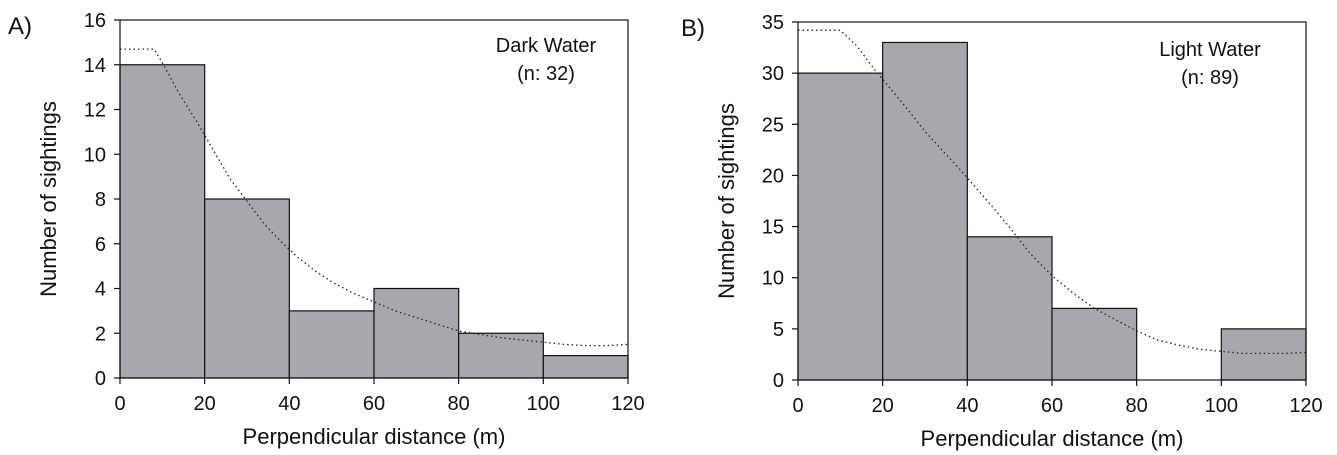 The height and width of the screenshot is (455, 1337). What do you see at coordinates (1052, 406) in the screenshot?
I see `panel-b-x-tick-label: 60` at bounding box center [1052, 406].